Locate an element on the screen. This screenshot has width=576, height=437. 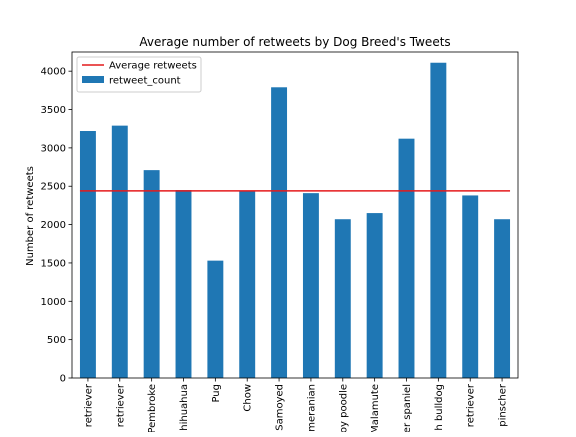
legend-bar-swatch is located at coordinates (93, 79).